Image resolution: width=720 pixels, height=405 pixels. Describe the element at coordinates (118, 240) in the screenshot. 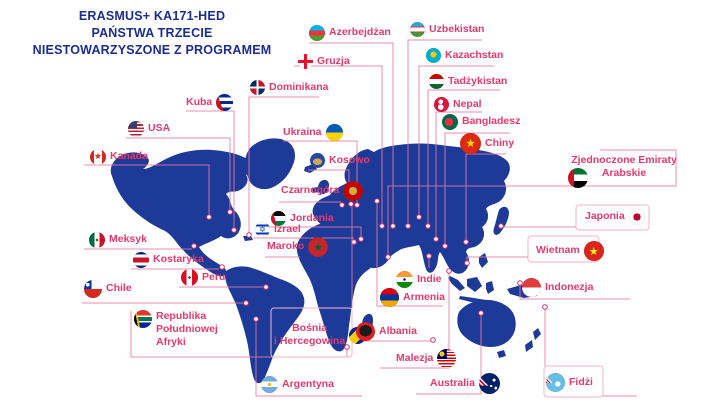

I see `country-meksyk: Meksyk` at that location.